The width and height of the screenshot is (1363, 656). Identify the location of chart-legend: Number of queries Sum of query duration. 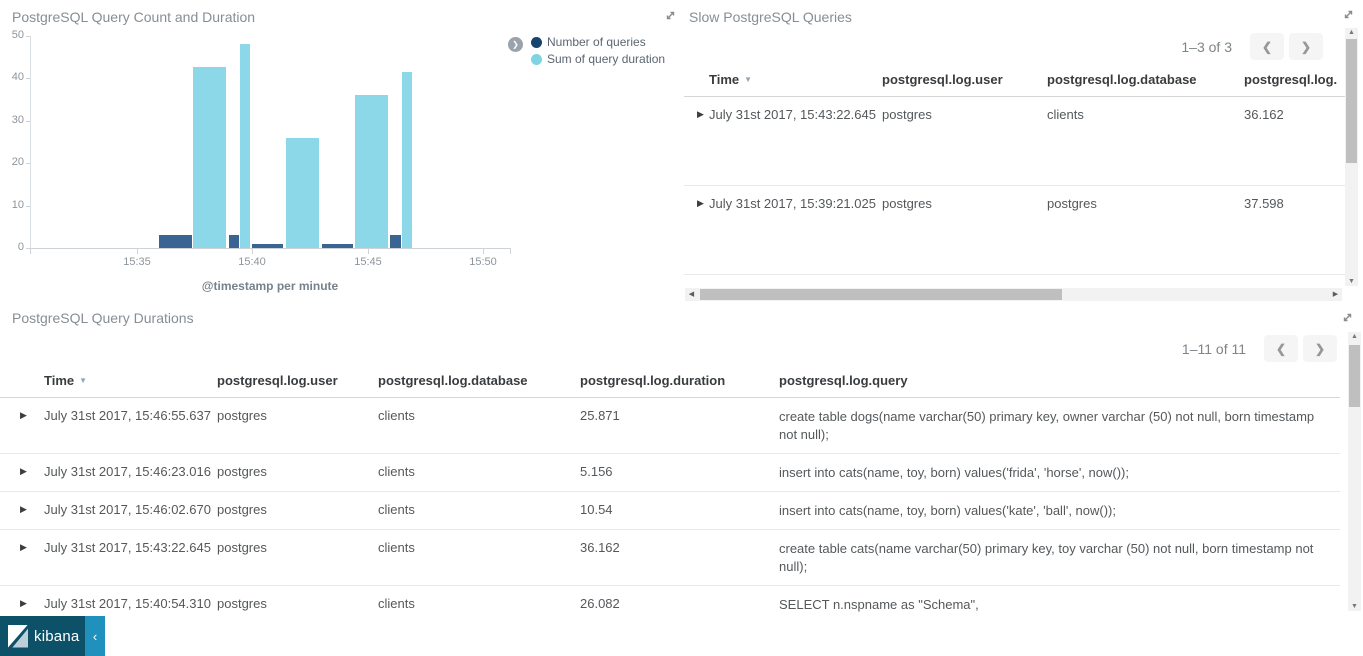
(598, 52).